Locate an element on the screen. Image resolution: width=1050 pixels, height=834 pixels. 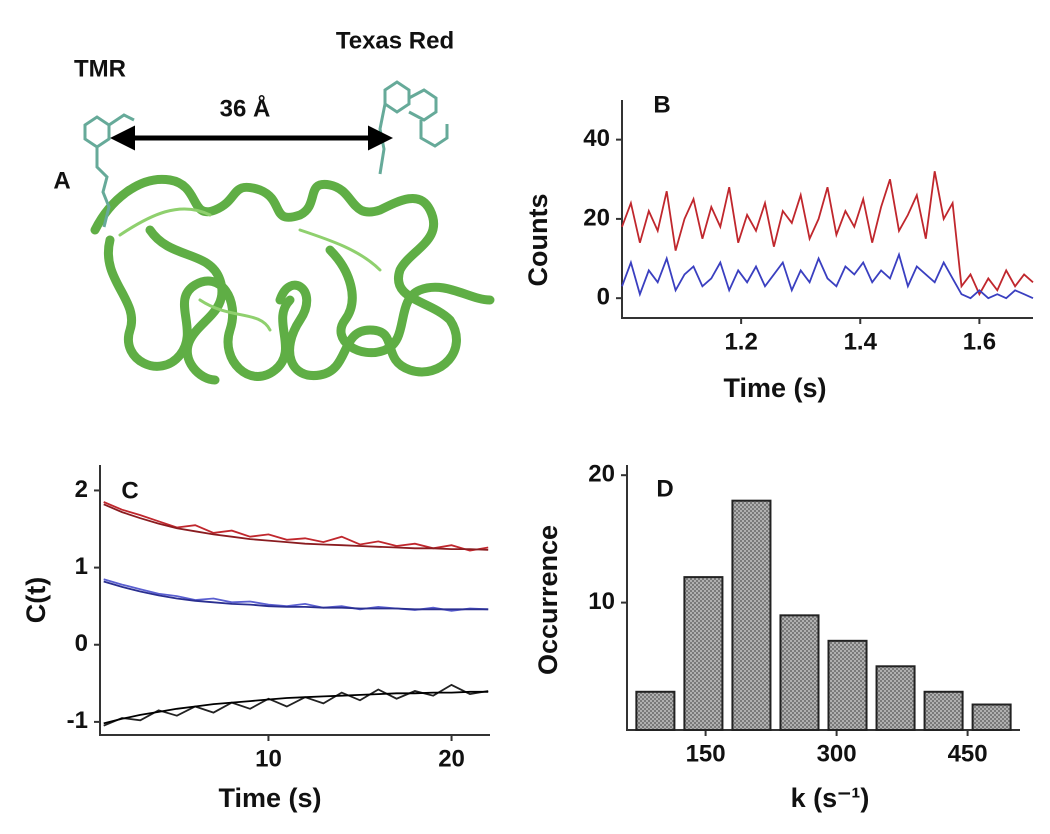
x-tick-label: 300 is located at coordinates (837, 753).